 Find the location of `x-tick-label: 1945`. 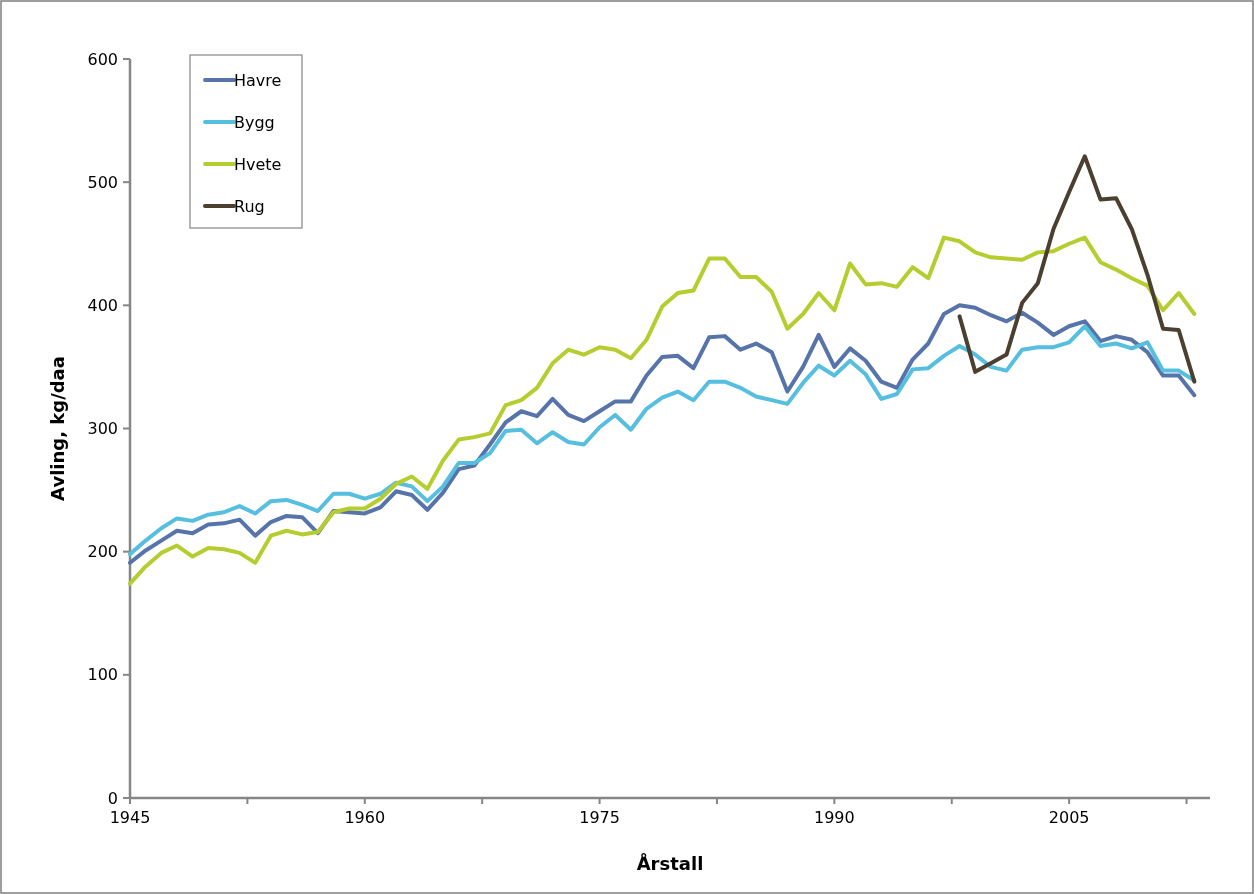

x-tick-label: 1945 is located at coordinates (130, 817).